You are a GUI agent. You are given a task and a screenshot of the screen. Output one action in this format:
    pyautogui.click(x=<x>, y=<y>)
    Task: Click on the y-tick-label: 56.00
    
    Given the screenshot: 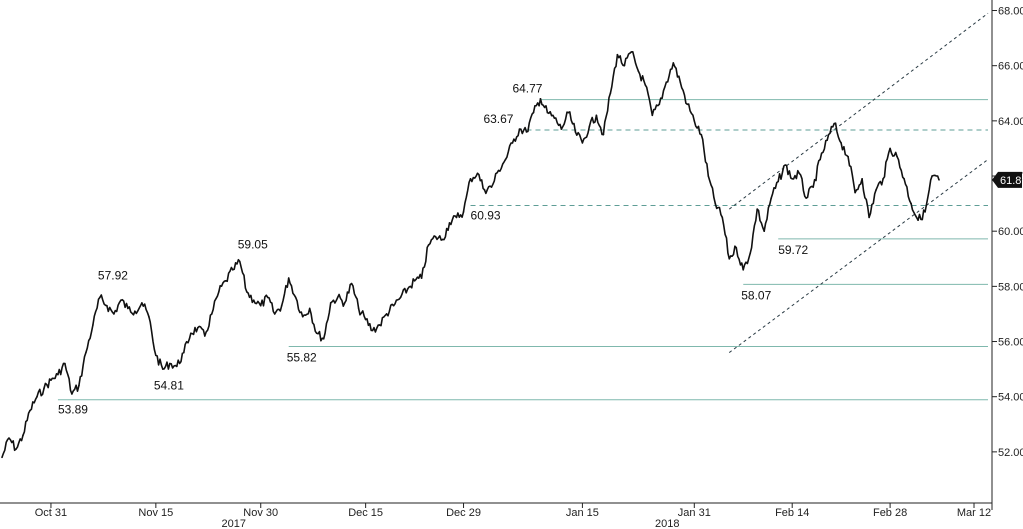 What is the action you would take?
    pyautogui.click(x=1010, y=343)
    